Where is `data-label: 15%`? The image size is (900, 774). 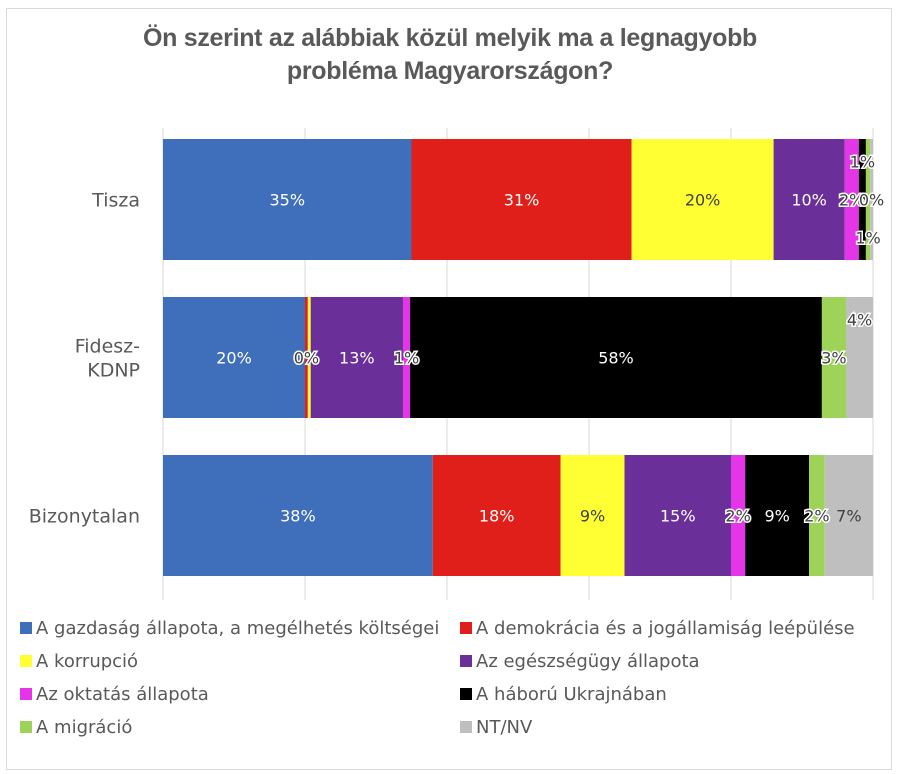
data-label: 15% is located at coordinates (678, 516).